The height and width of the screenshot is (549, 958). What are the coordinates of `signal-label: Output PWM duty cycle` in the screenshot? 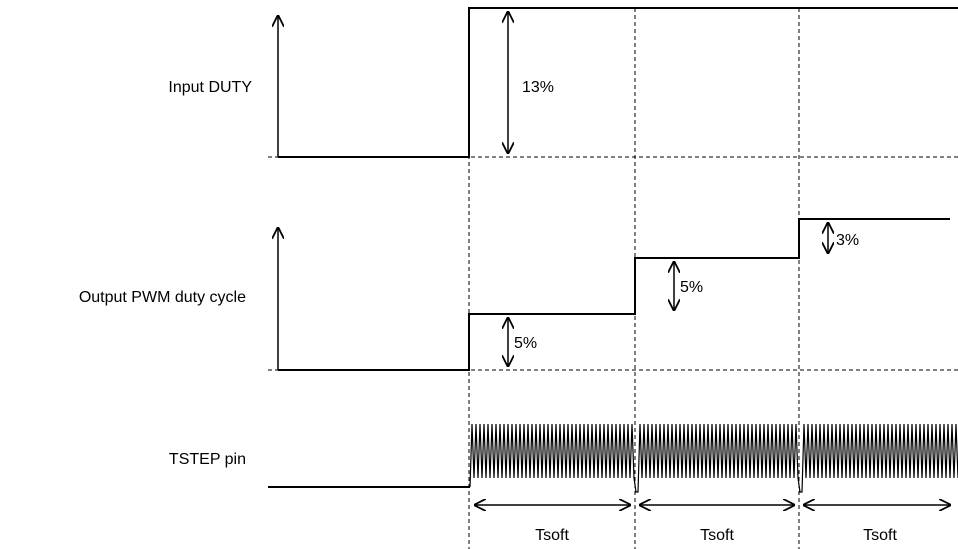 It's located at (162, 297).